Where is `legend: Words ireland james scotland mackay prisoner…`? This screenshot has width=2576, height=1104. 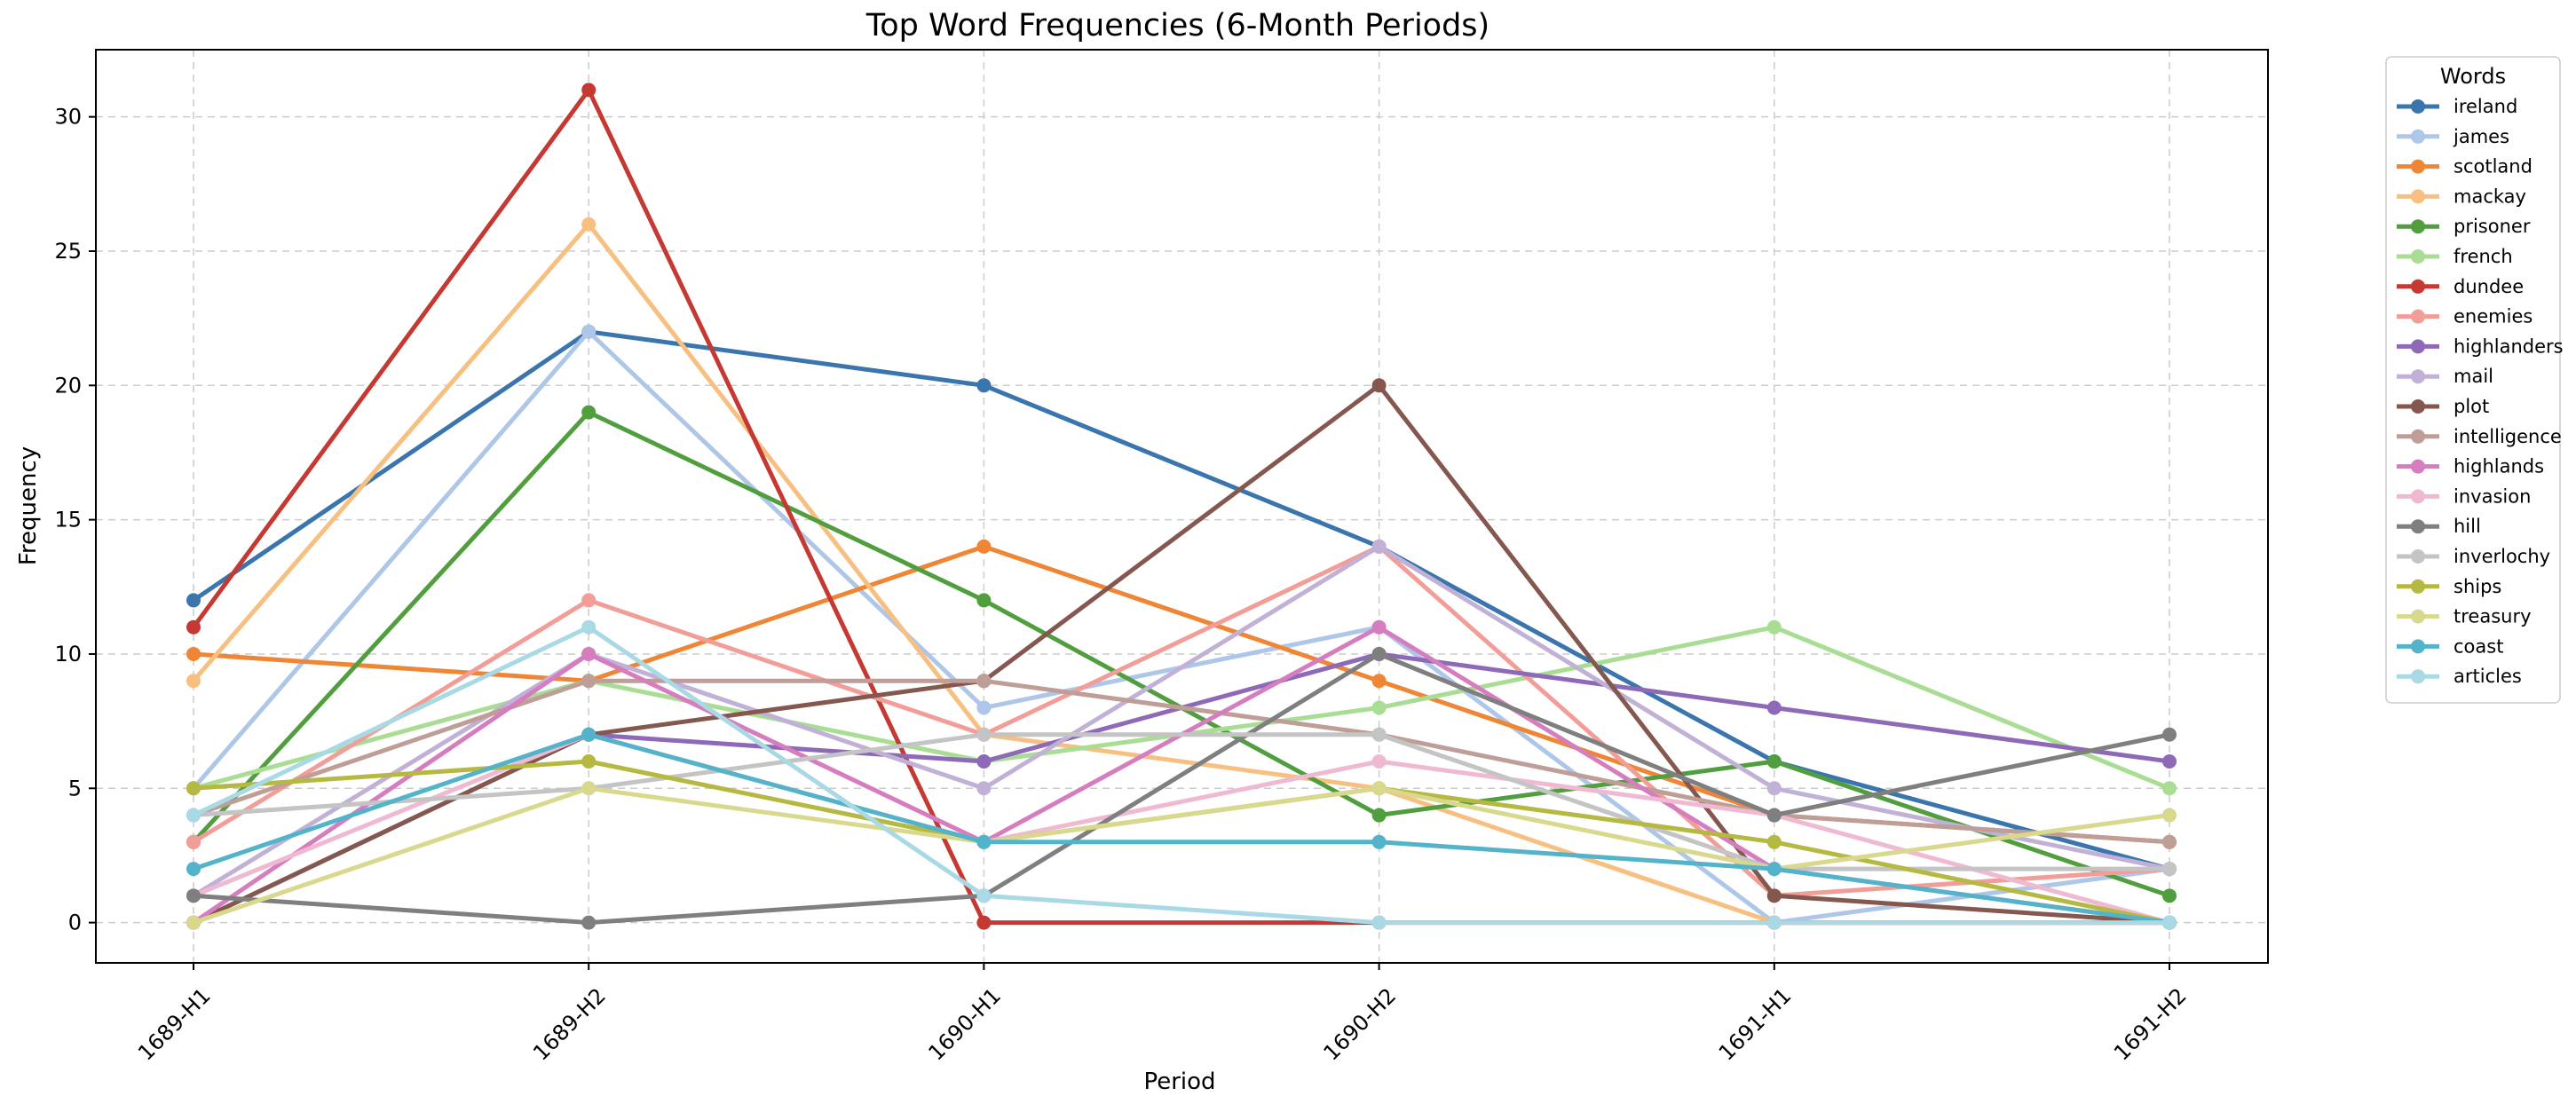 legend: Words ireland james scotland mackay prisoner… is located at coordinates (2474, 380).